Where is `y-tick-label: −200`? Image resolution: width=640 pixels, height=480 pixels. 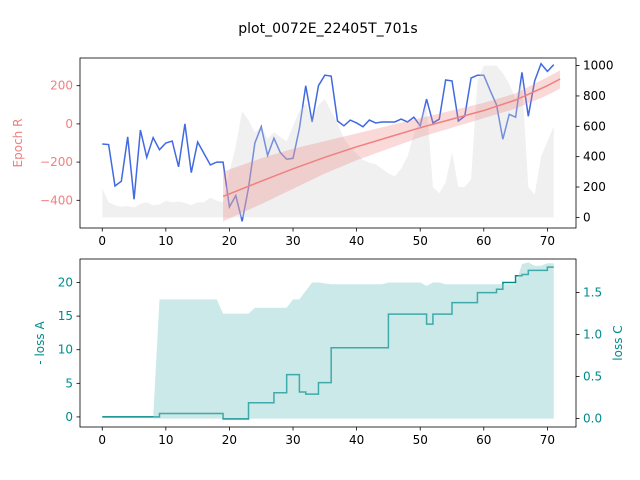 y-tick-label: −200 is located at coordinates (56, 162).